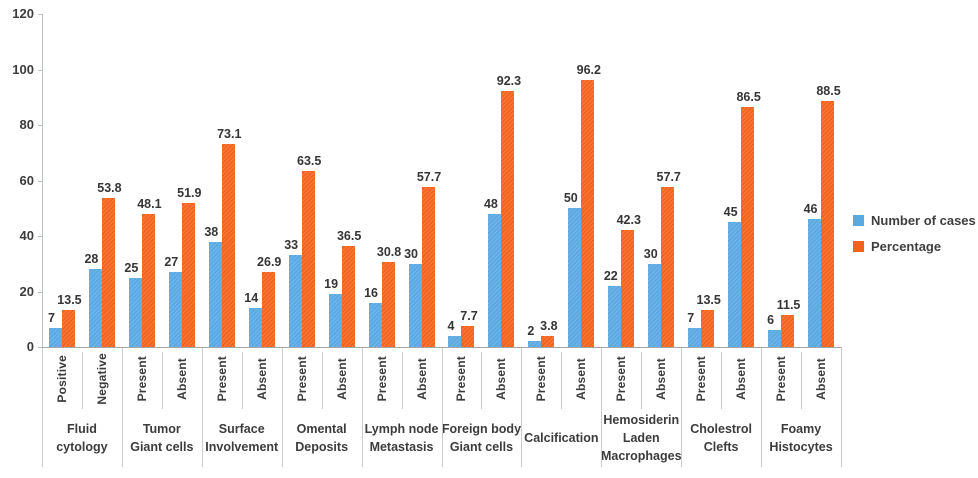 This screenshot has height=478, width=978. I want to click on x-axis-group-label: Fluid cytology, so click(82, 437).